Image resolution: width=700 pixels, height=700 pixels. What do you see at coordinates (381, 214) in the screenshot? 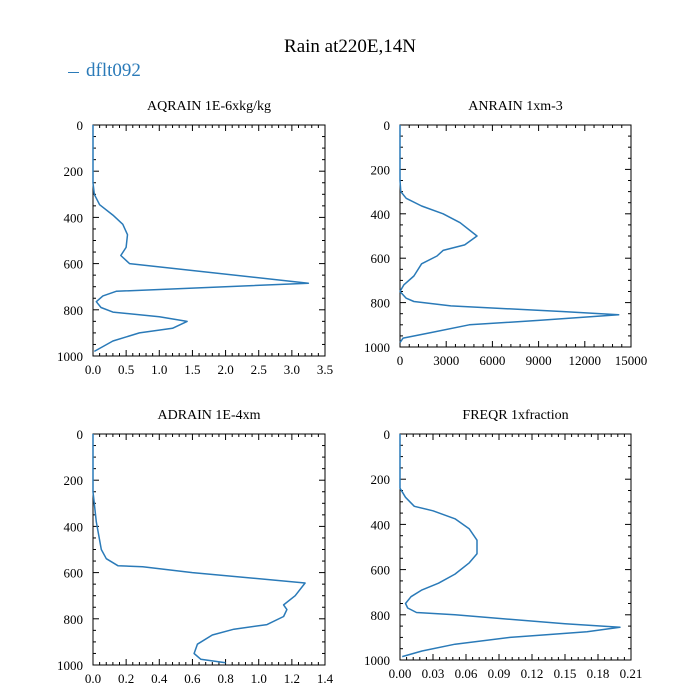
I see `y-tick-label-anrain: 400` at bounding box center [381, 214].